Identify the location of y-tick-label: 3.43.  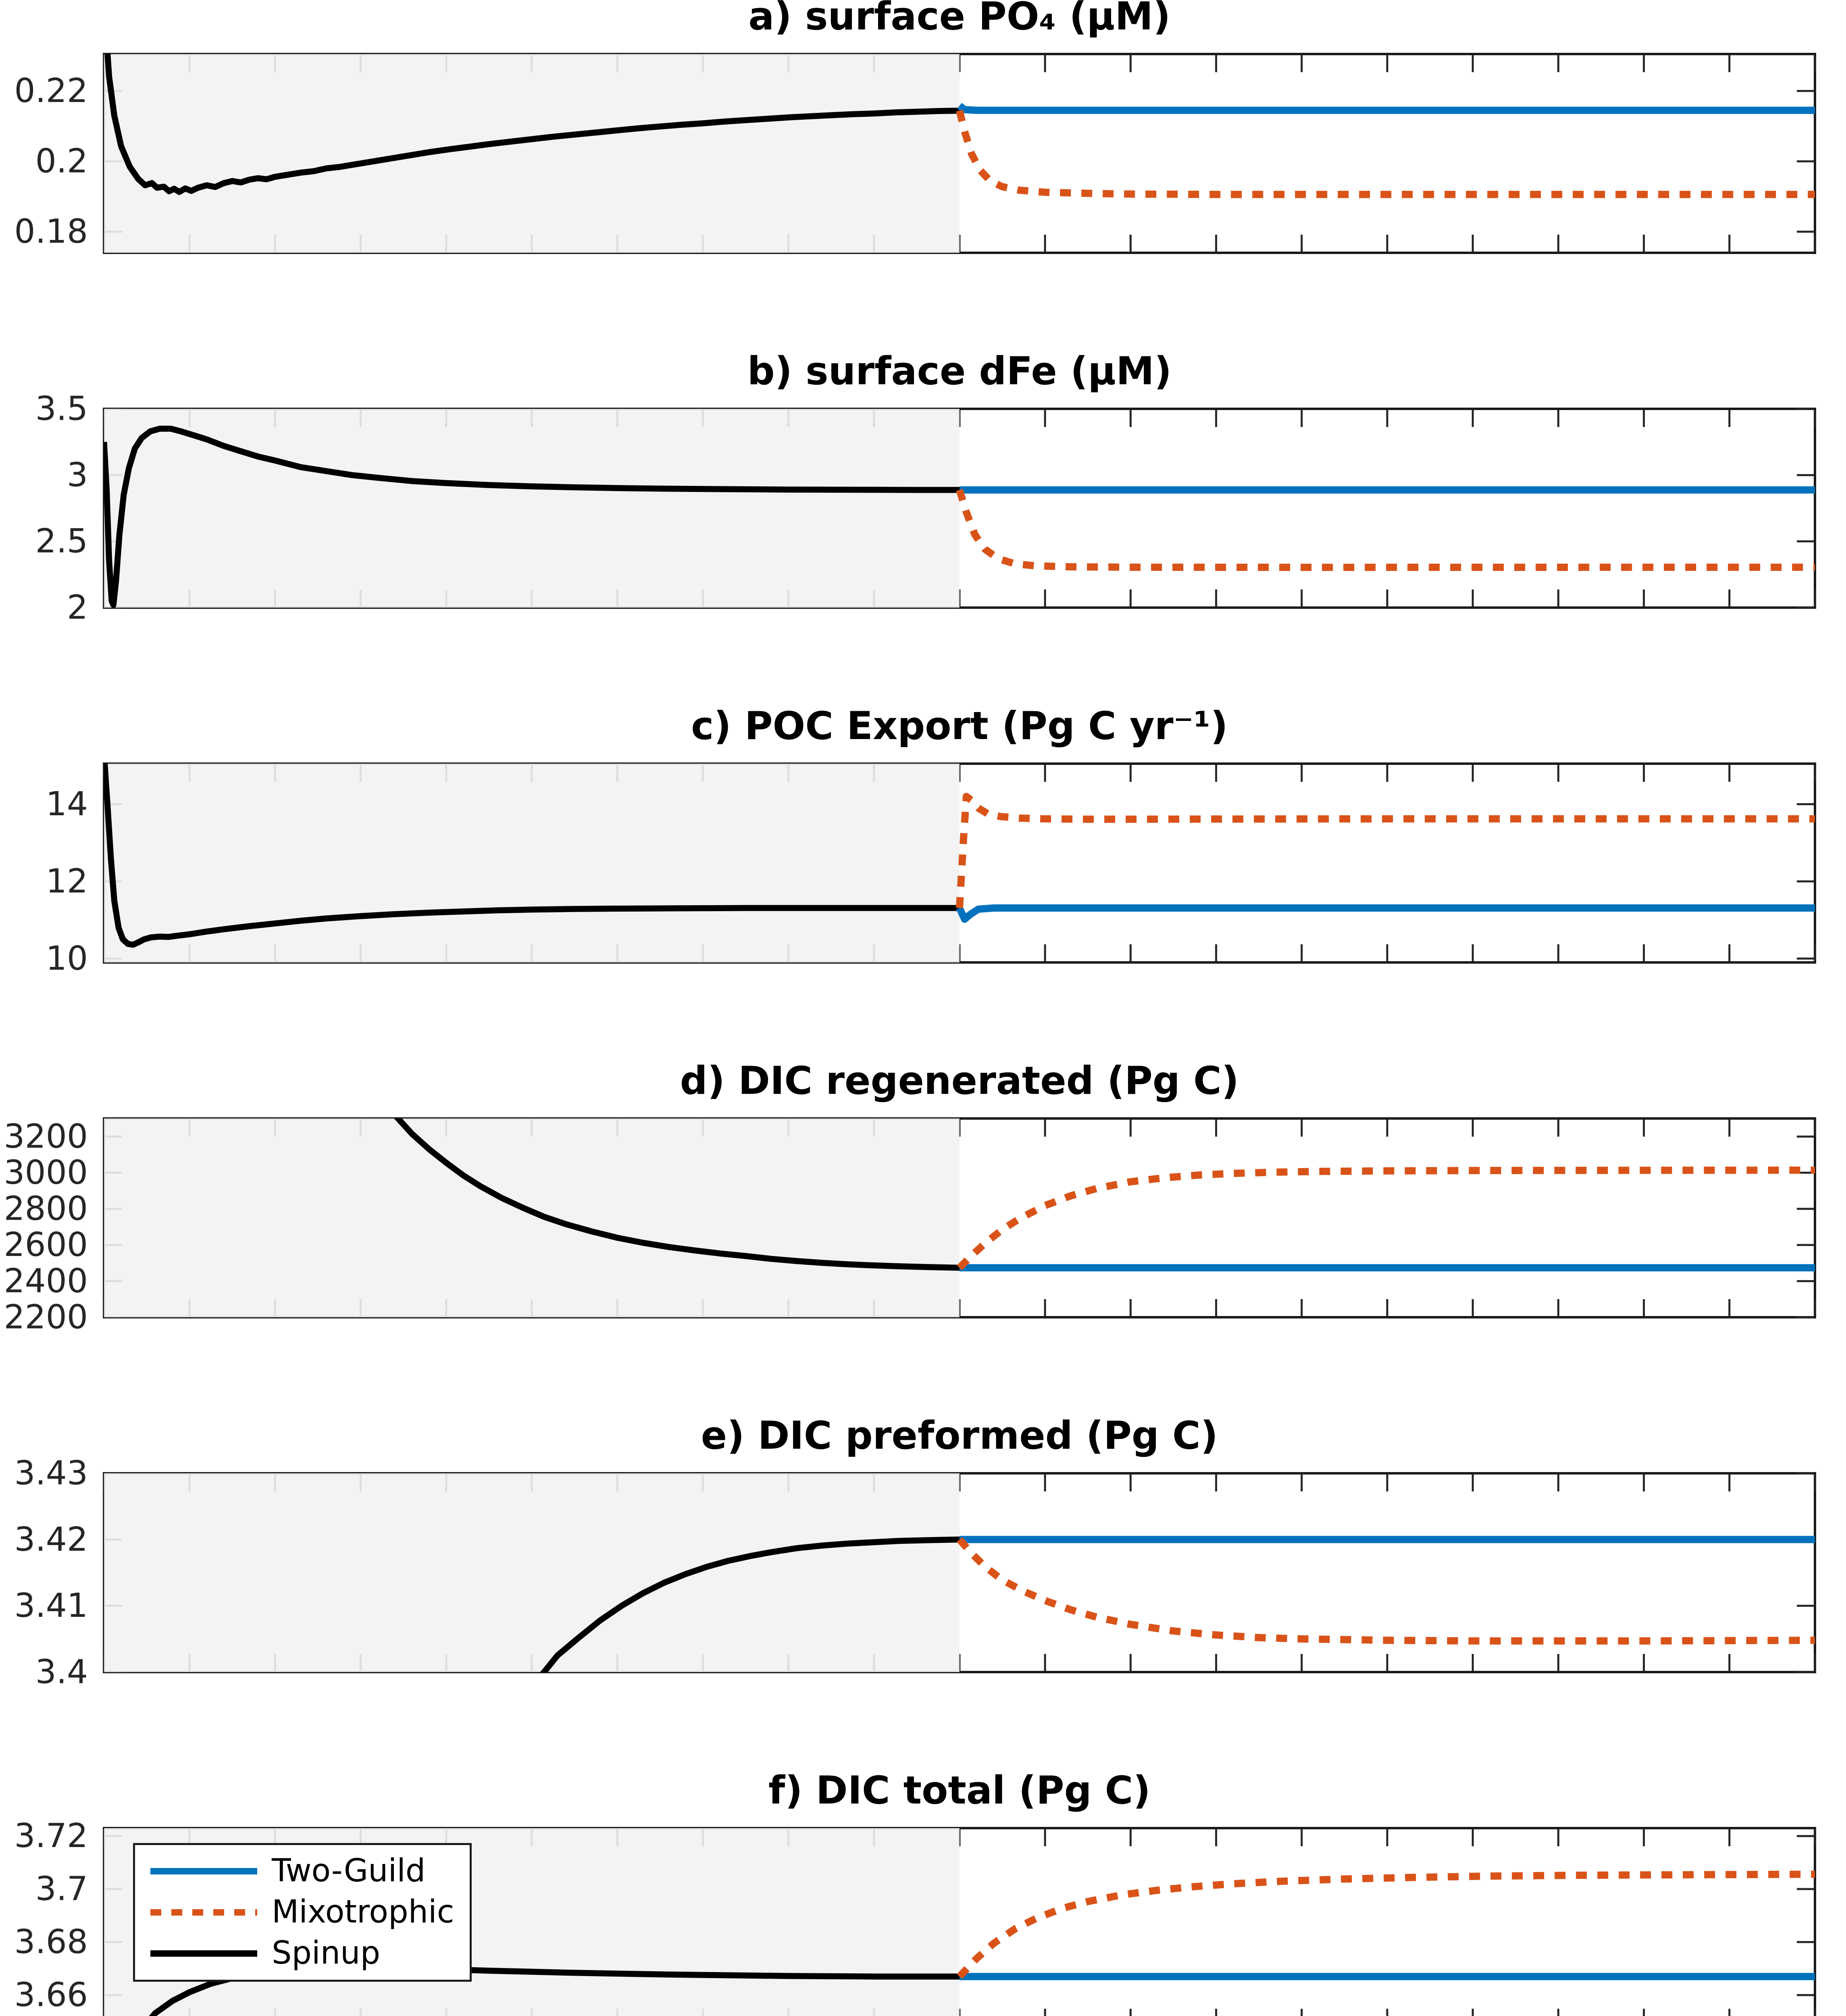
(51, 1473).